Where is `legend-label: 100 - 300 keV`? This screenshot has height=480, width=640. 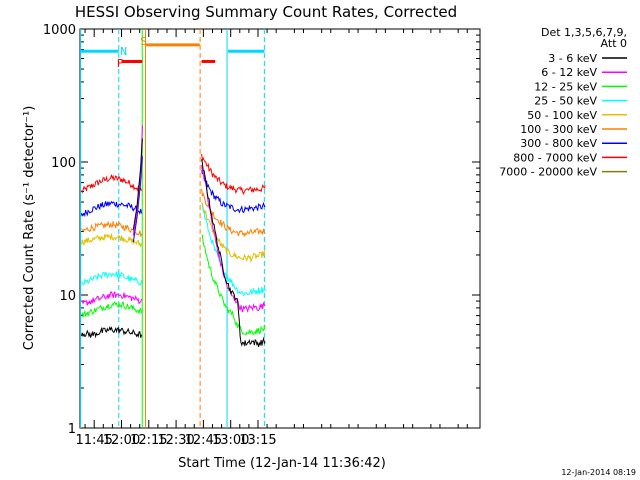 legend-label: 100 - 300 keV is located at coordinates (558, 129).